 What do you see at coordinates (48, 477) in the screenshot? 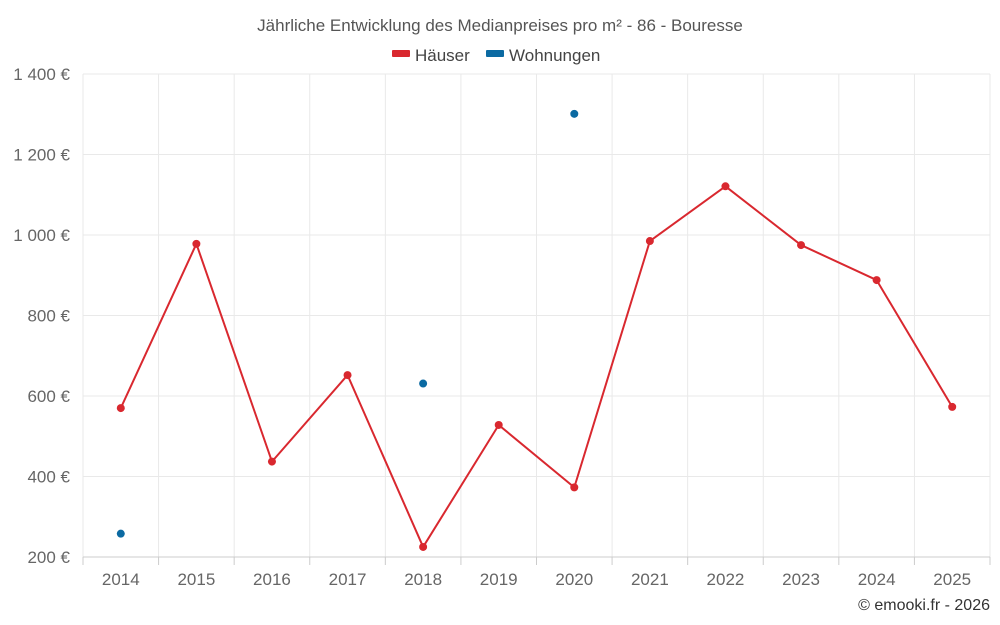
I see `y-tick-label: 400 €` at bounding box center [48, 477].